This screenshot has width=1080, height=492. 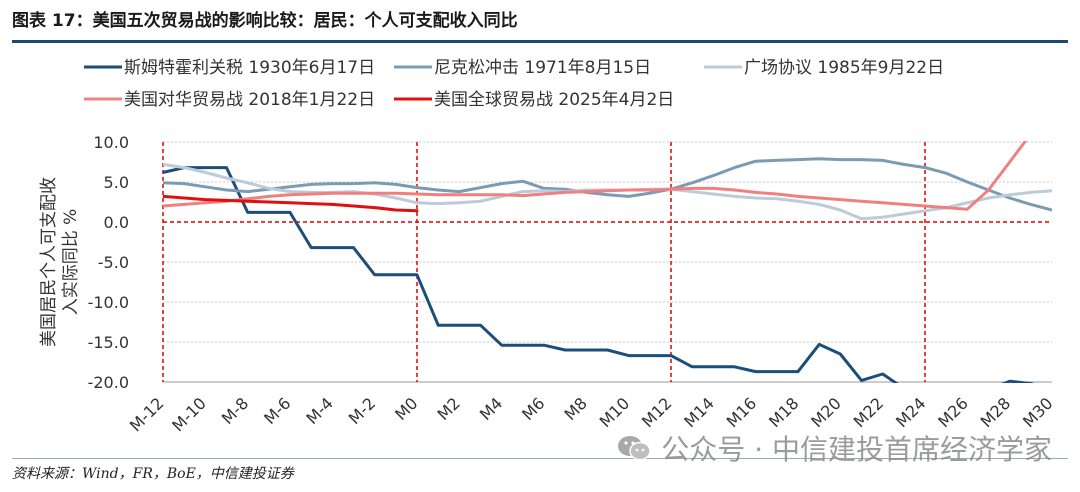 What do you see at coordinates (60, 262) in the screenshot?
I see `y-axis-label: 美国居民个人可支配收 入实际同比 %` at bounding box center [60, 262].